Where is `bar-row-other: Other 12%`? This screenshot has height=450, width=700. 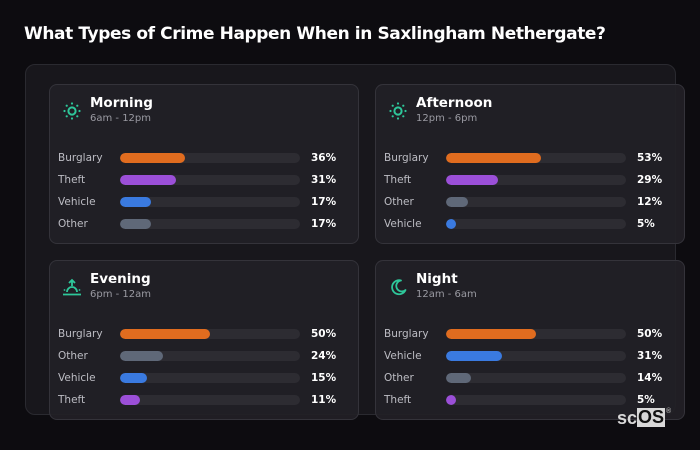
bar-row-other: Other 12% is located at coordinates (529, 202).